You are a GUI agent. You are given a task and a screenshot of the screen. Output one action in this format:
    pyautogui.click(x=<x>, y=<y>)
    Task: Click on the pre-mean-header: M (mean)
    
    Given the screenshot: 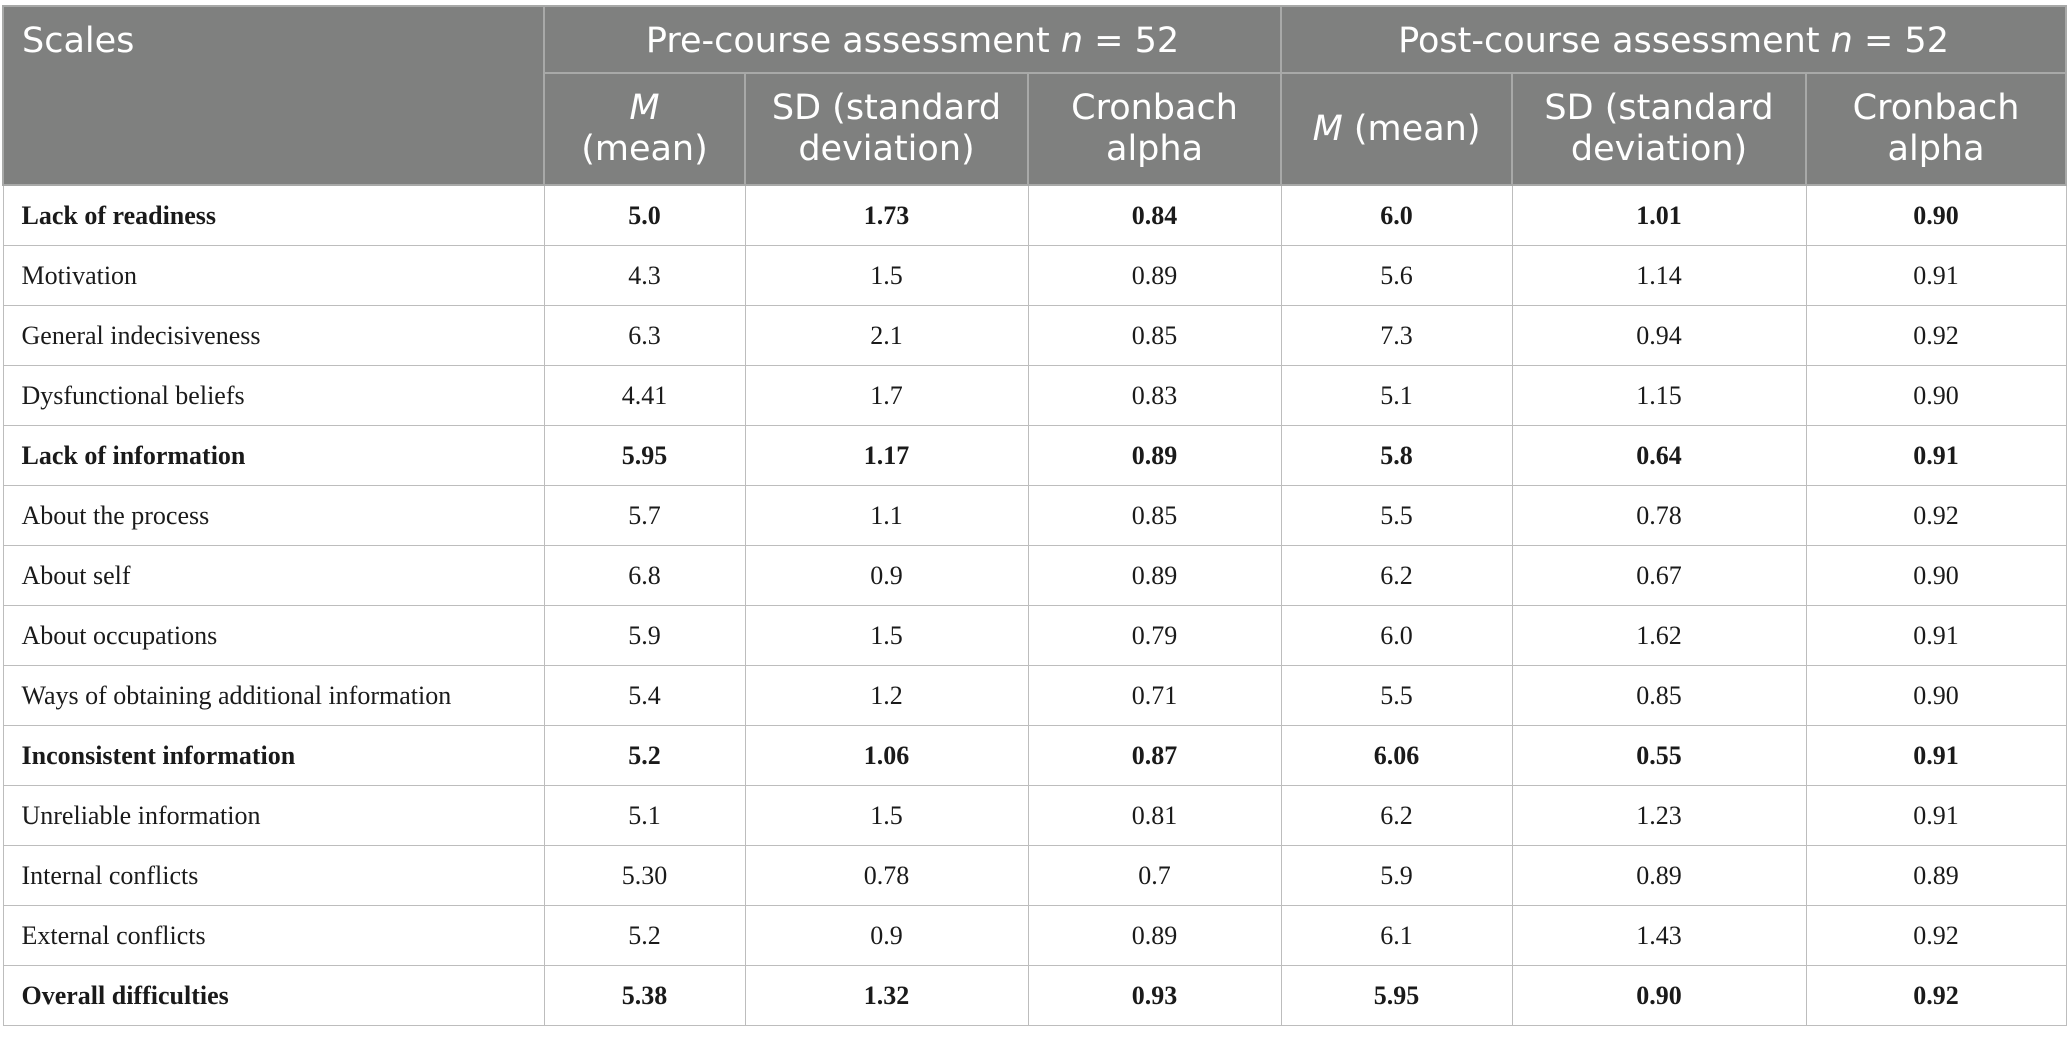 What is the action you would take?
    pyautogui.click(x=644, y=129)
    